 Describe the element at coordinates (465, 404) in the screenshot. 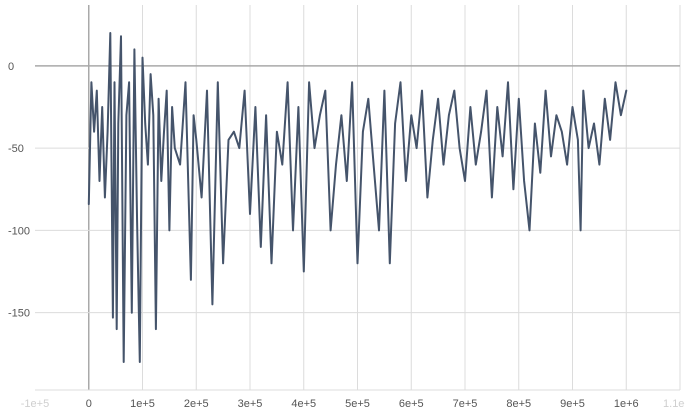

I see `x-tick-label: 7e+5` at that location.